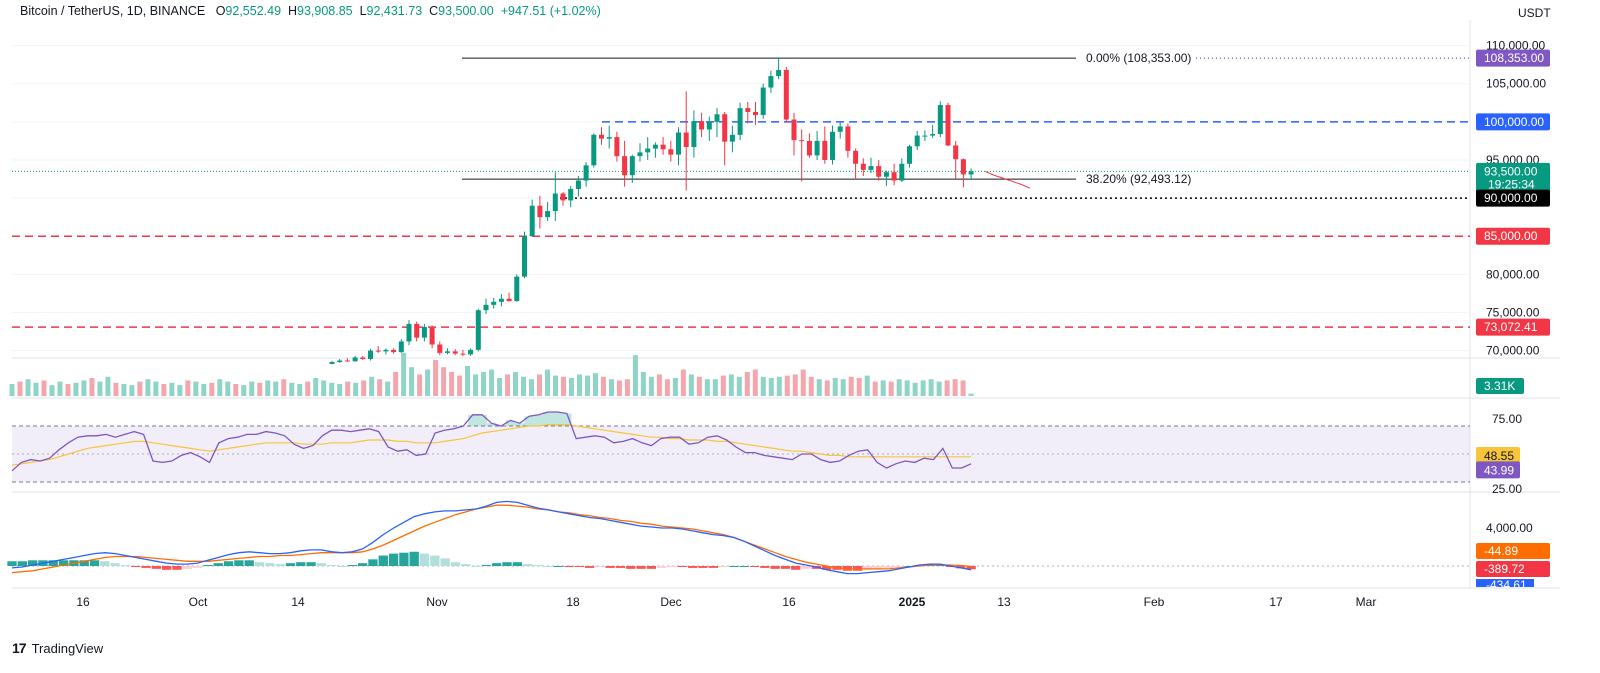 Image resolution: width=1600 pixels, height=673 pixels. I want to click on macd-tag-label: -389.72, so click(1504, 569).